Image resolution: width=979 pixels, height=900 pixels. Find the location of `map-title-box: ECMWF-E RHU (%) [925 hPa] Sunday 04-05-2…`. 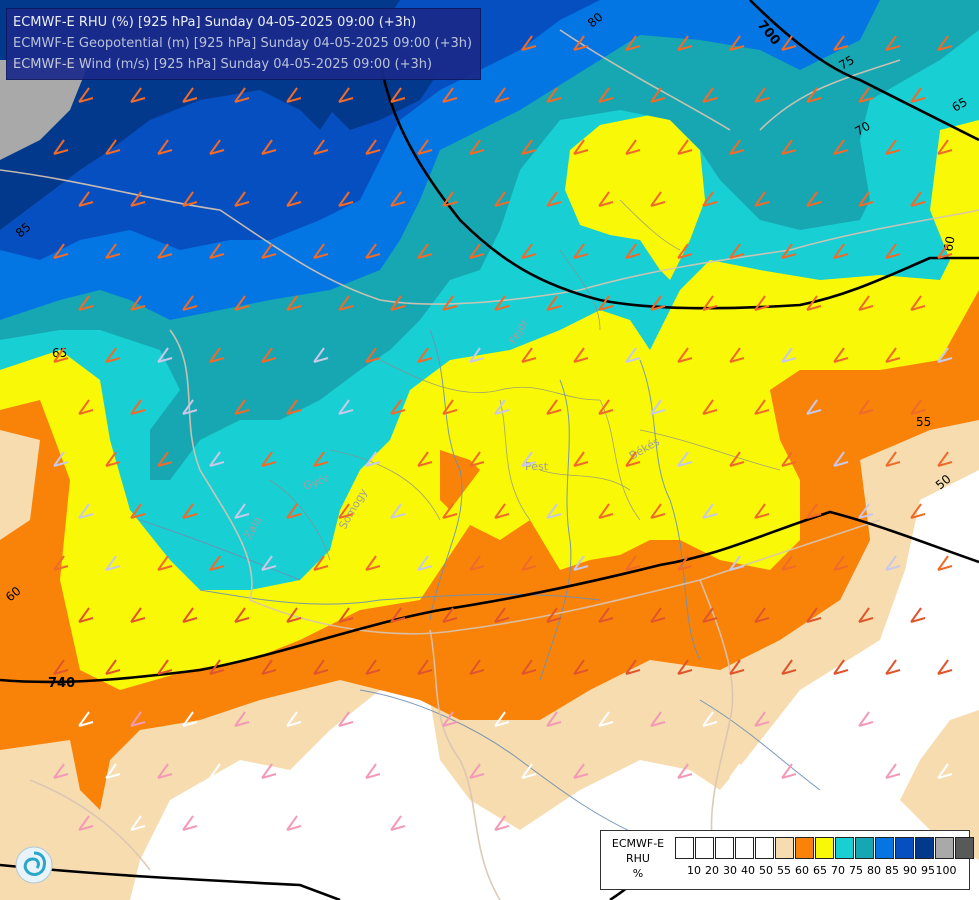

map-title-box: ECMWF-E RHU (%) [925 hPa] Sunday 04-05-2… is located at coordinates (244, 44).